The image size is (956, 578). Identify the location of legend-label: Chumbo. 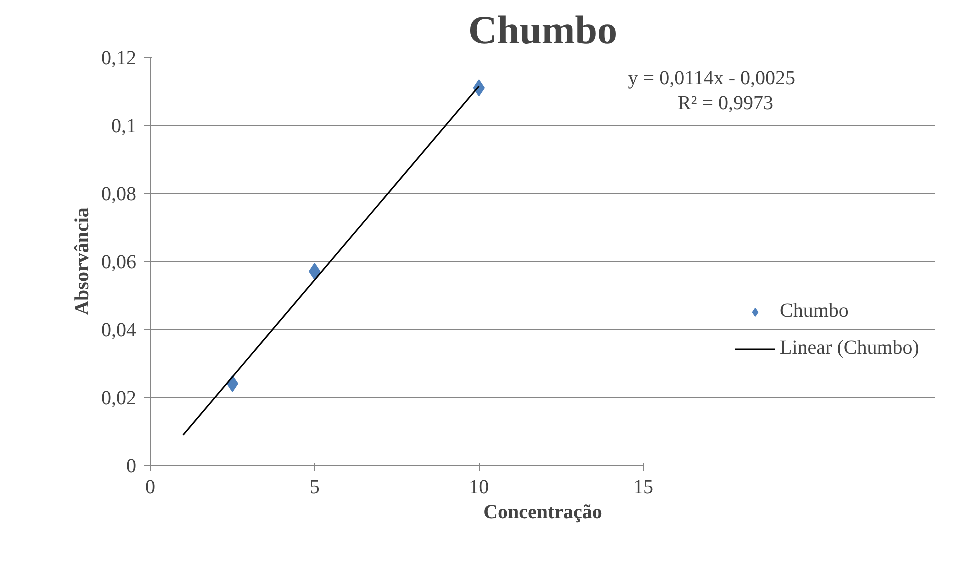
(814, 311).